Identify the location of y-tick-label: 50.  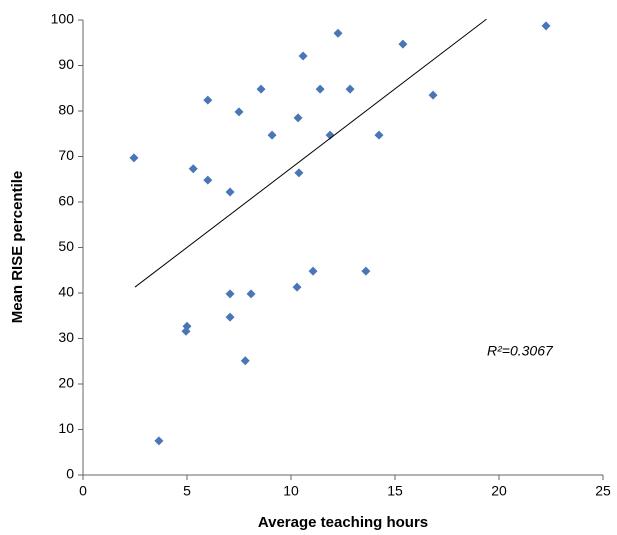
(66, 246).